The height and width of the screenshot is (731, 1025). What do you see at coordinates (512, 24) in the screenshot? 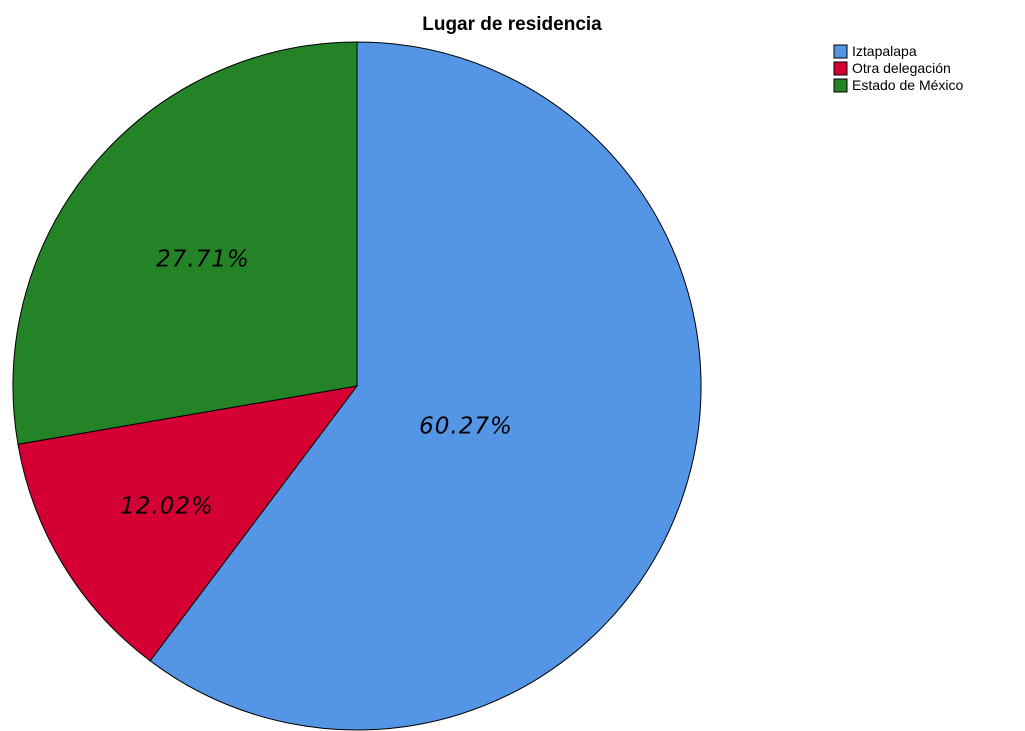
I see `chart-title: Lugar de residencia` at bounding box center [512, 24].